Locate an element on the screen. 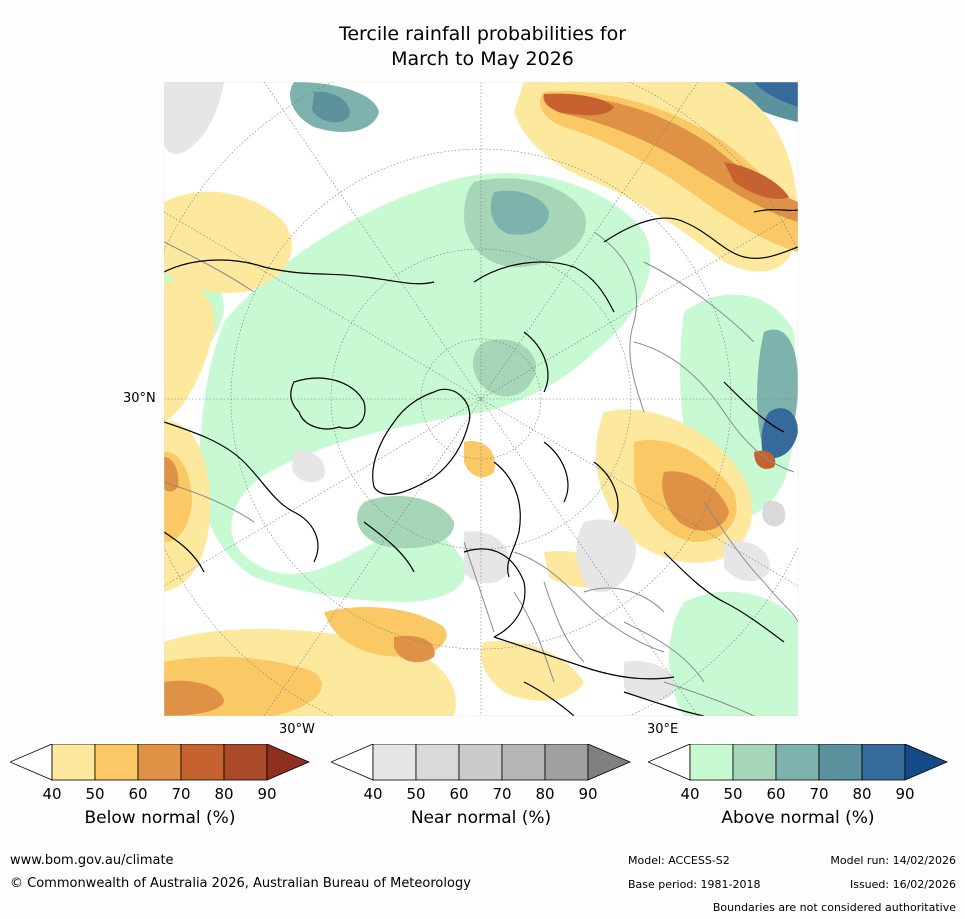 The height and width of the screenshot is (919, 965). tick-near-60: 60 is located at coordinates (458, 794).